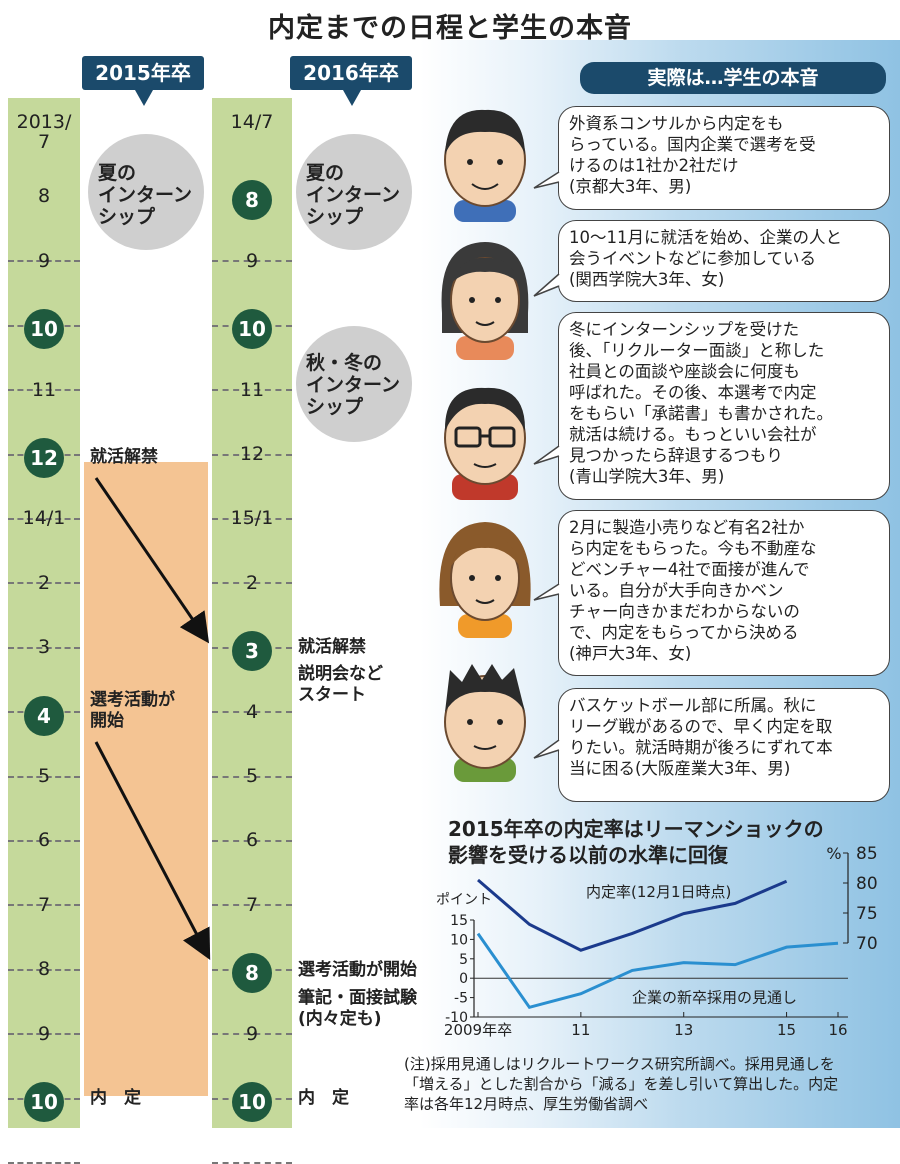 The height and width of the screenshot is (1164, 900). What do you see at coordinates (580, 1030) in the screenshot?
I see `x-axis-tick-label: 11` at bounding box center [580, 1030].